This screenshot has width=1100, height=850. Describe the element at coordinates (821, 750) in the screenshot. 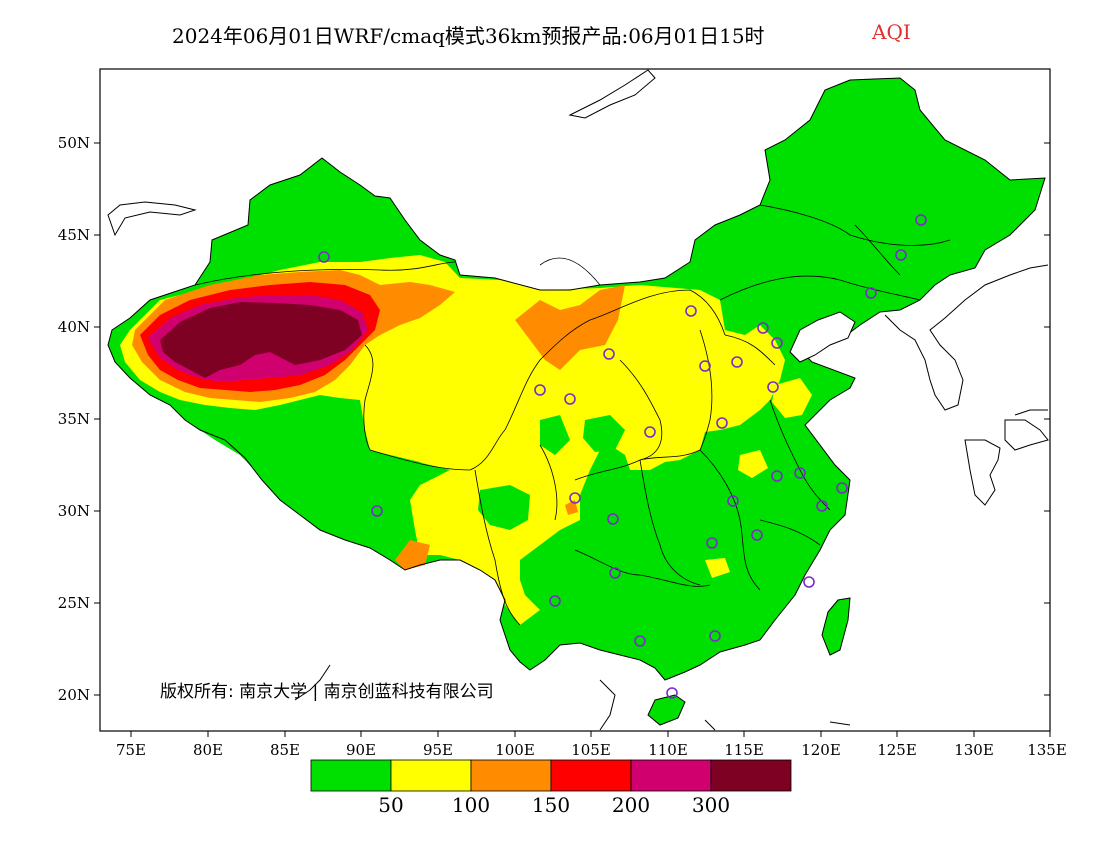

I see `lon-tick-label: 120E` at that location.